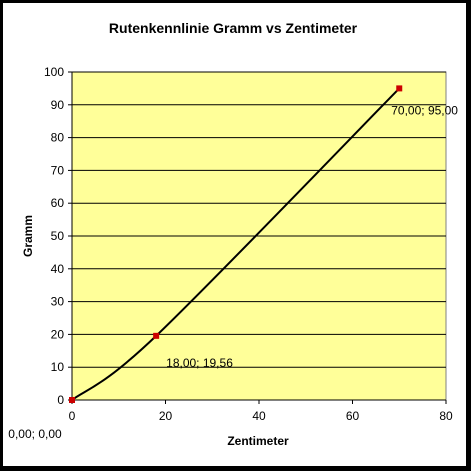 This screenshot has width=471, height=471. What do you see at coordinates (58, 269) in the screenshot?
I see `y-tick-label: 40` at bounding box center [58, 269].